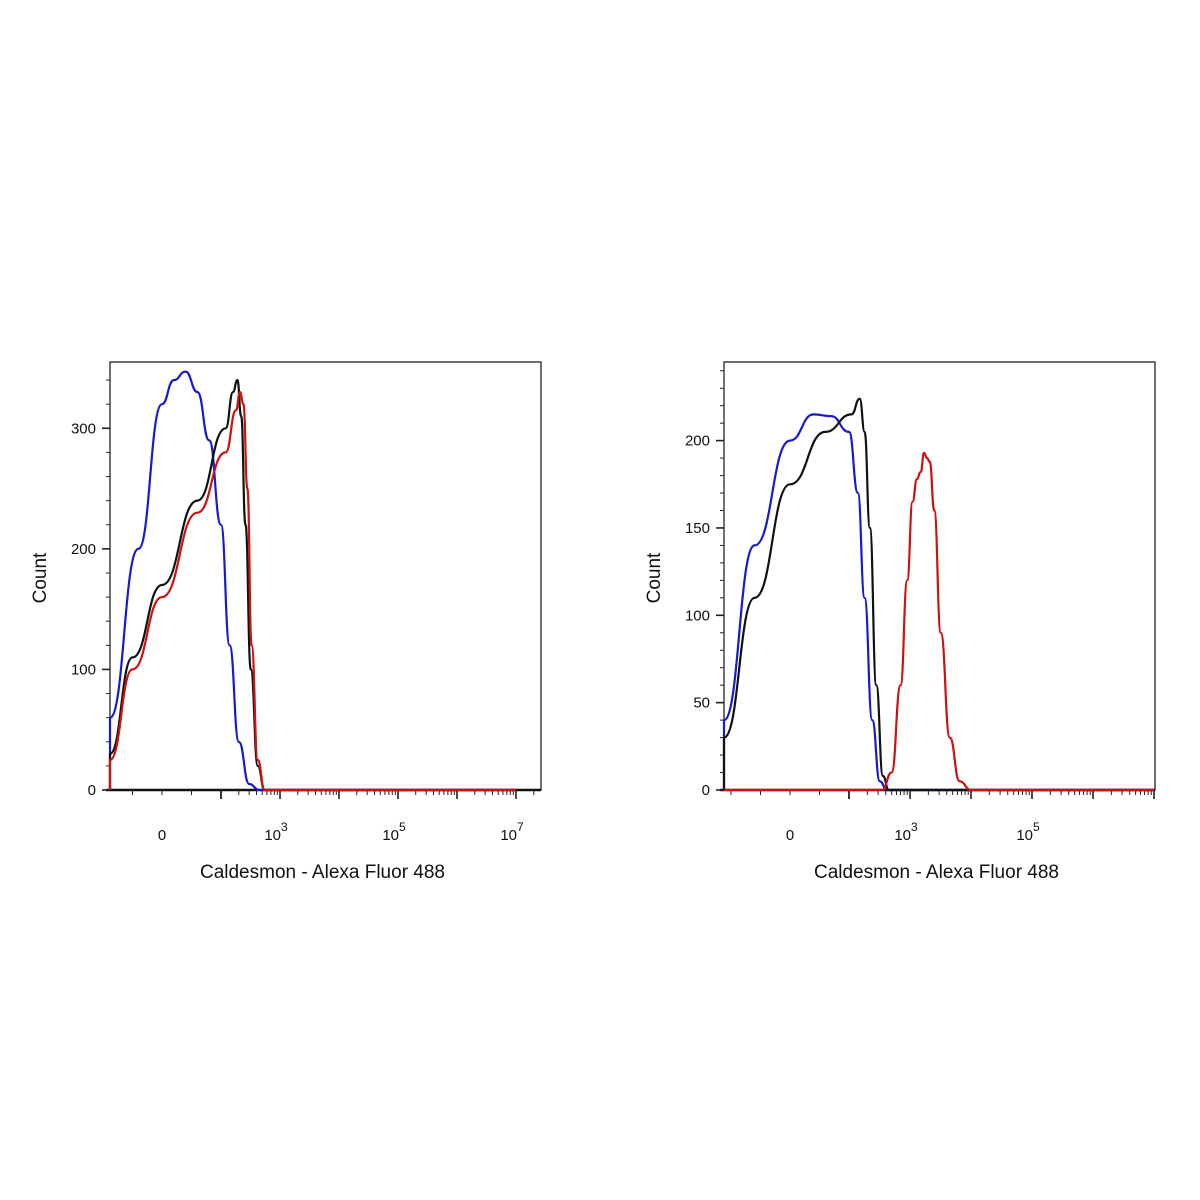 The image size is (1200, 1200). I want to click on y-tick-label: 50, so click(701, 703).